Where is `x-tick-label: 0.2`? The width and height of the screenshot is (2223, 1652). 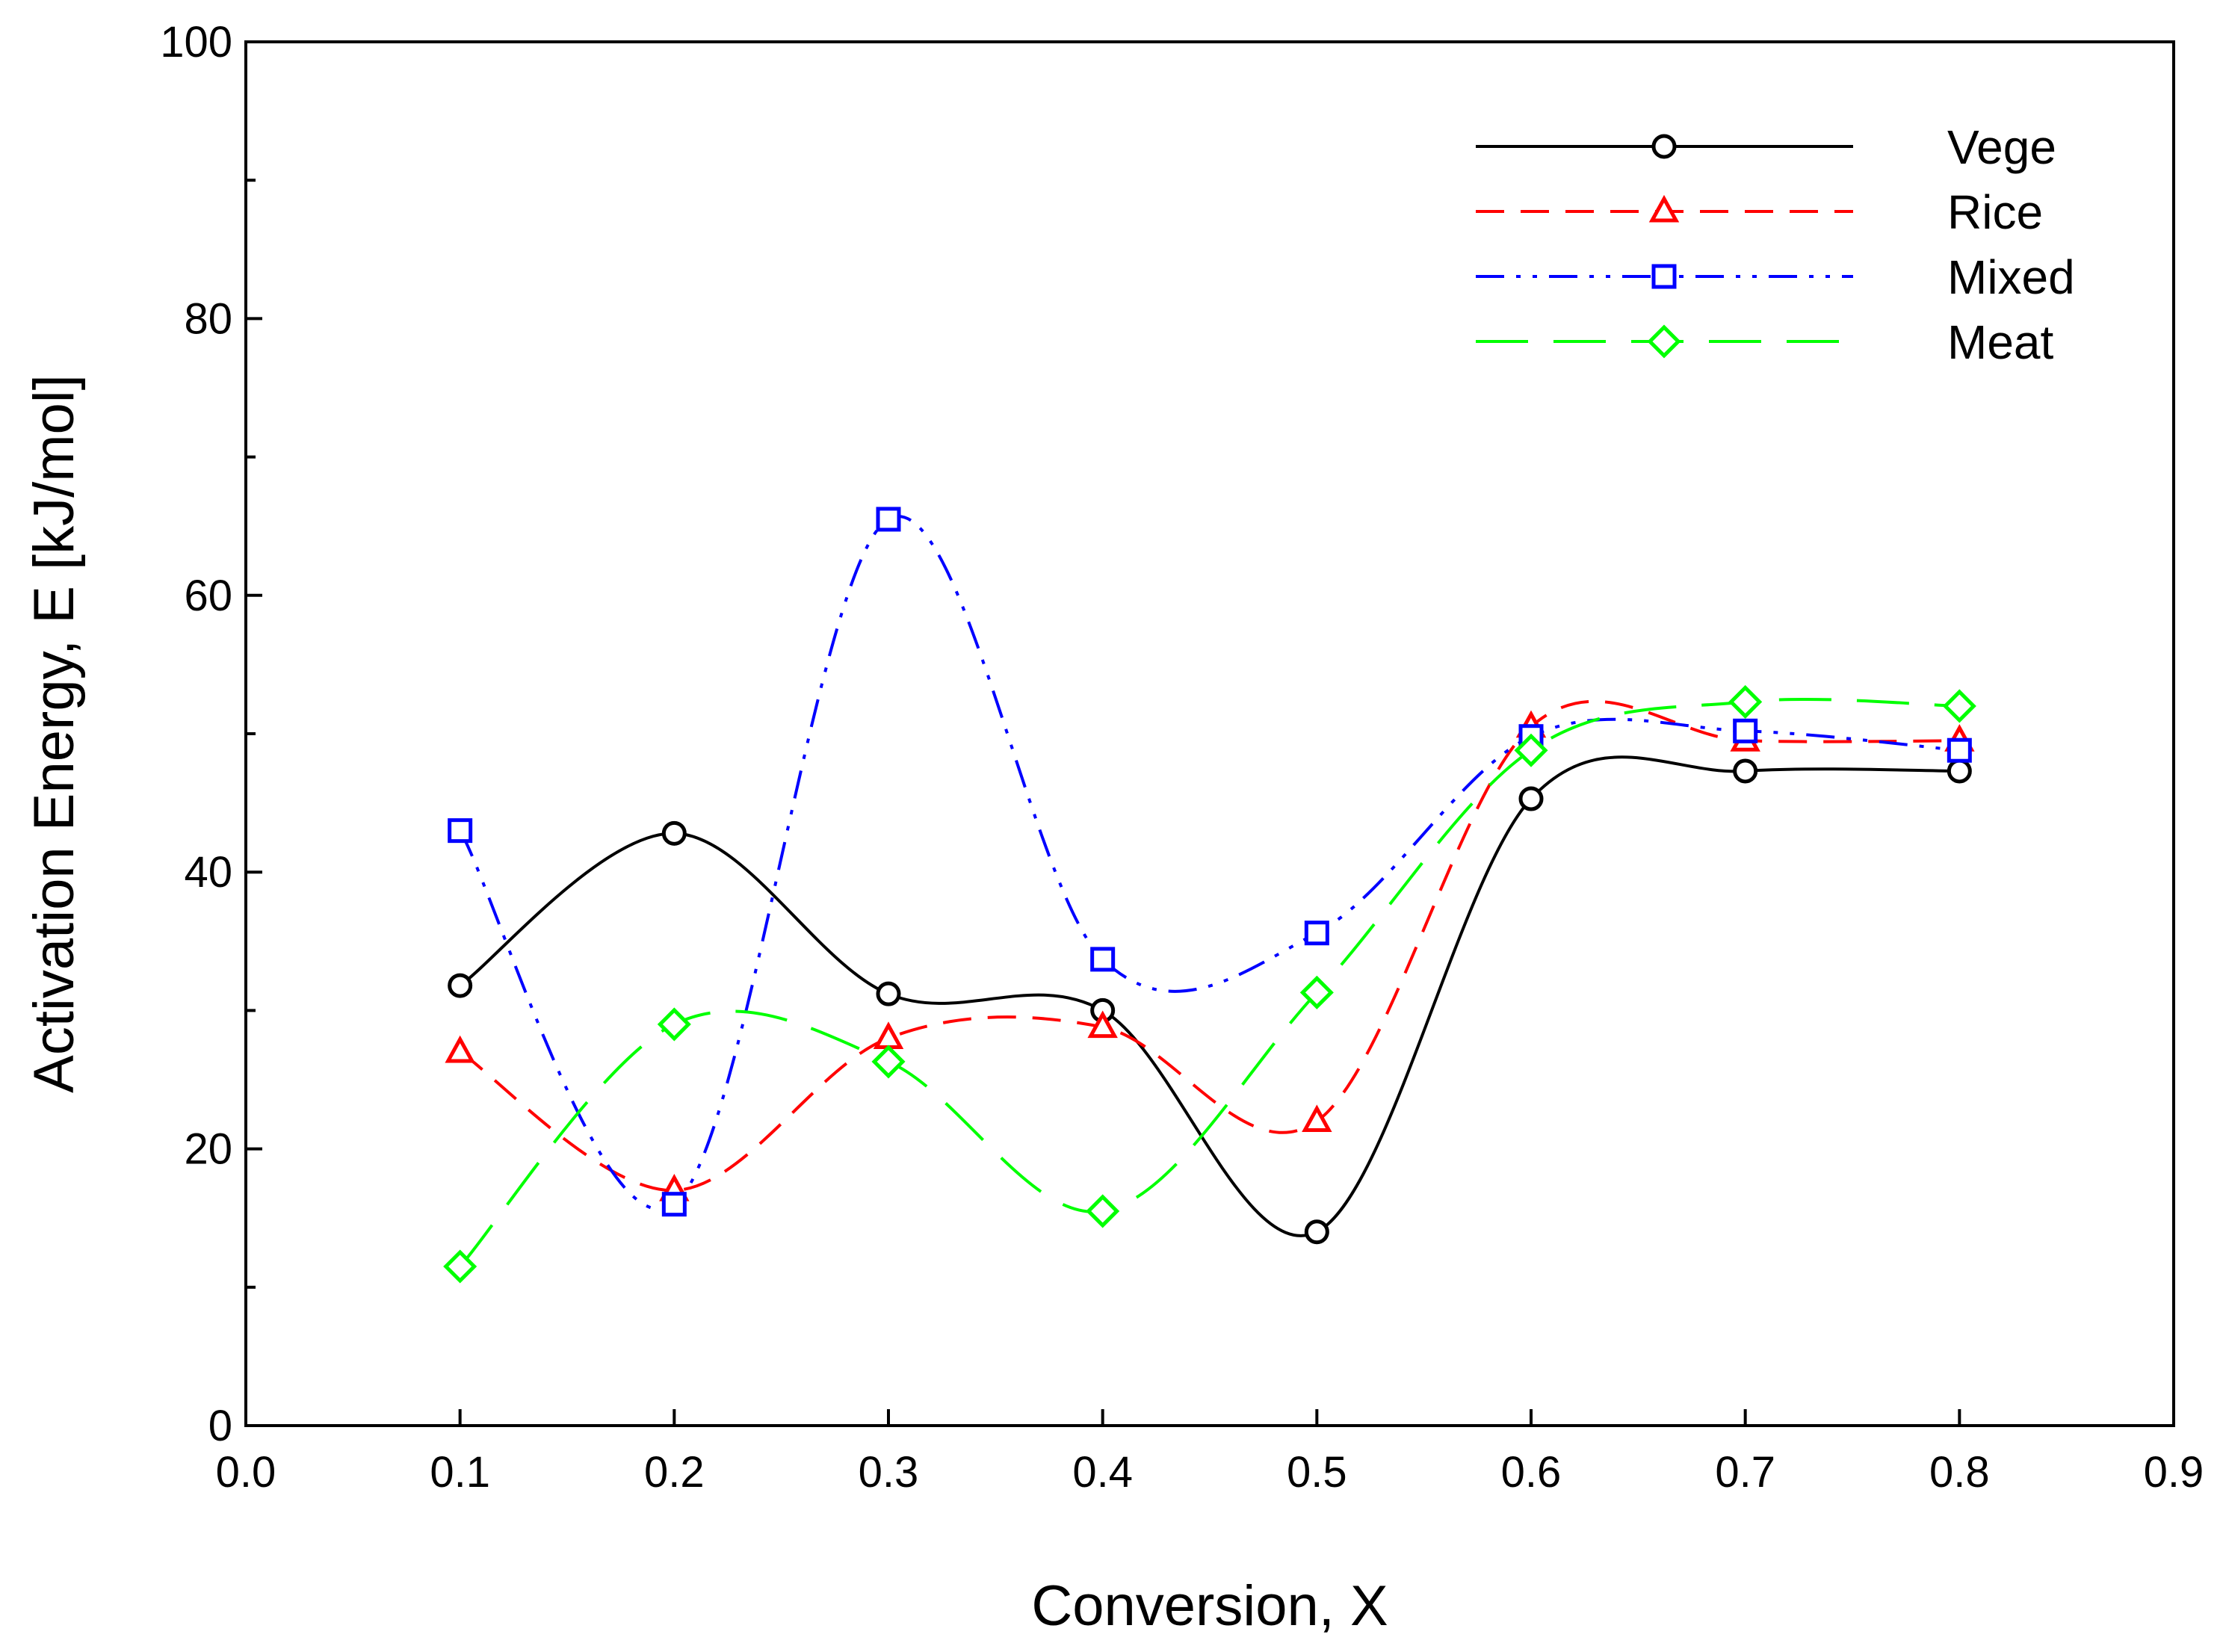 x-tick-label: 0.2 is located at coordinates (674, 1472).